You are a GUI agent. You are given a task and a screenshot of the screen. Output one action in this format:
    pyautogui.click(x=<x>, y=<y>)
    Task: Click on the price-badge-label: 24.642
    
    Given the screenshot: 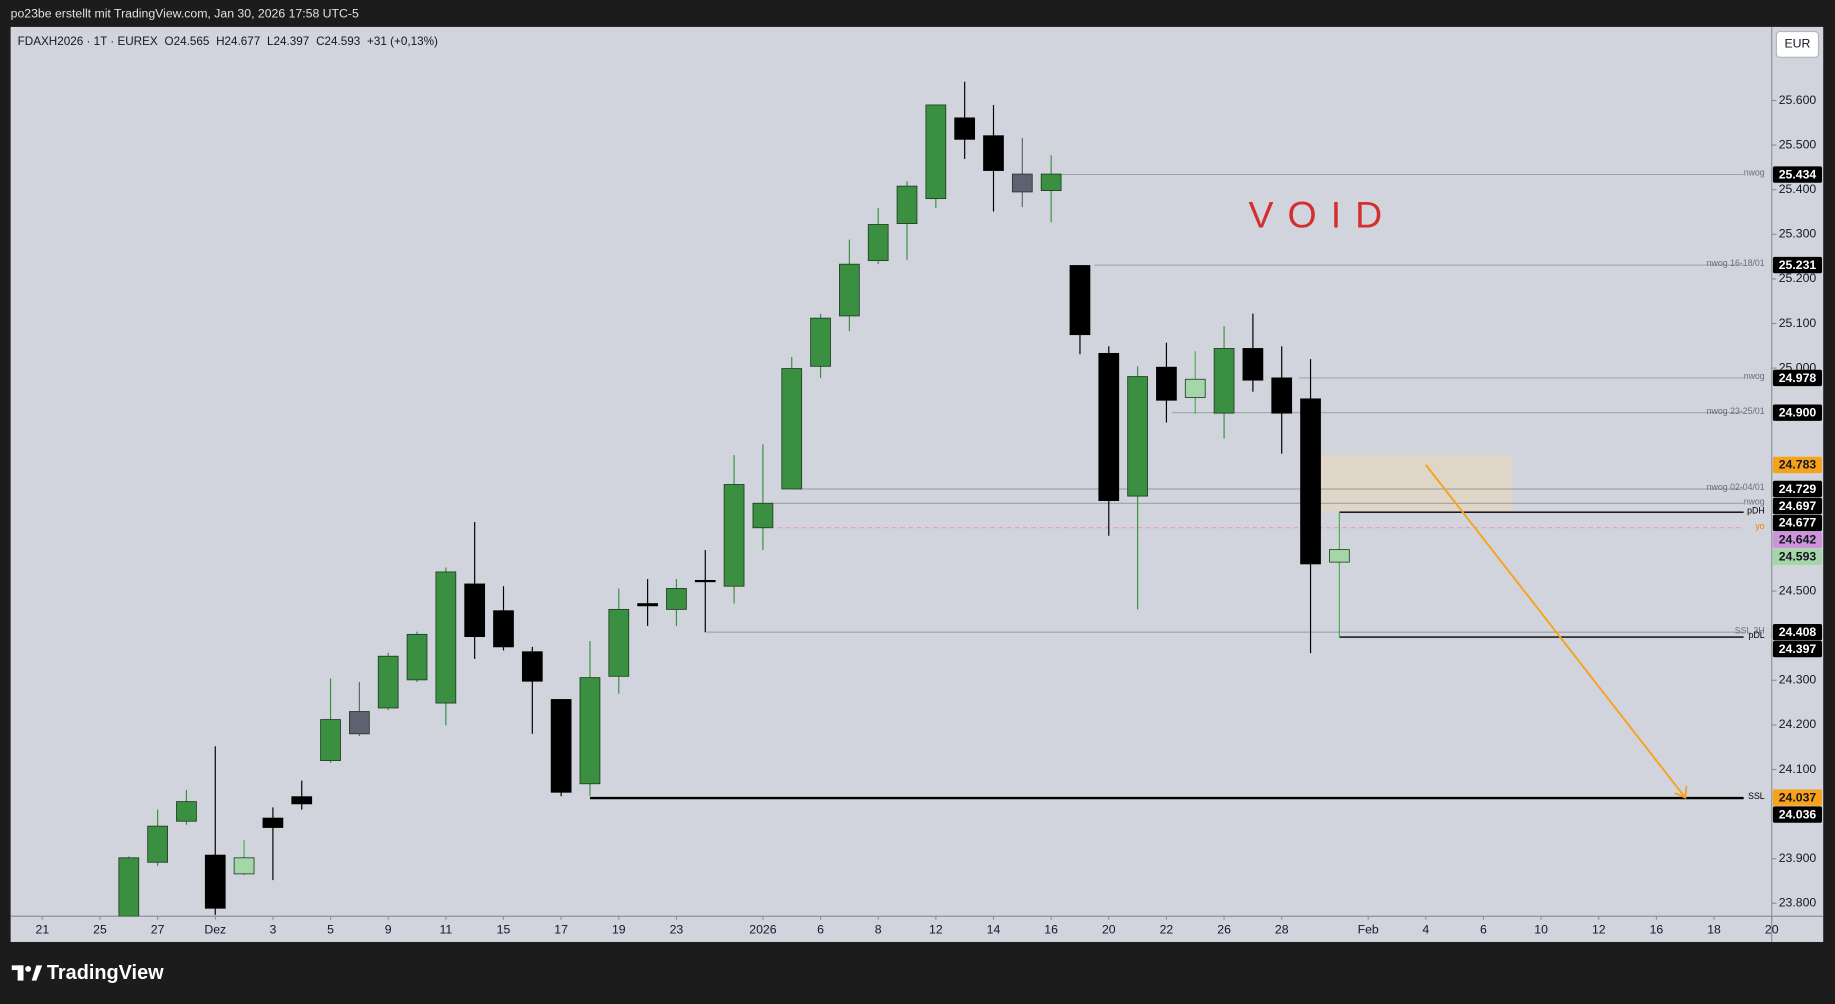 What is the action you would take?
    pyautogui.click(x=1798, y=540)
    